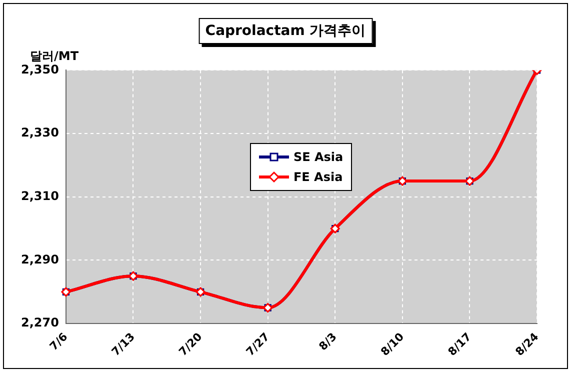 This screenshot has height=374, width=571. I want to click on y-tick-label: 2,270, so click(39, 323).